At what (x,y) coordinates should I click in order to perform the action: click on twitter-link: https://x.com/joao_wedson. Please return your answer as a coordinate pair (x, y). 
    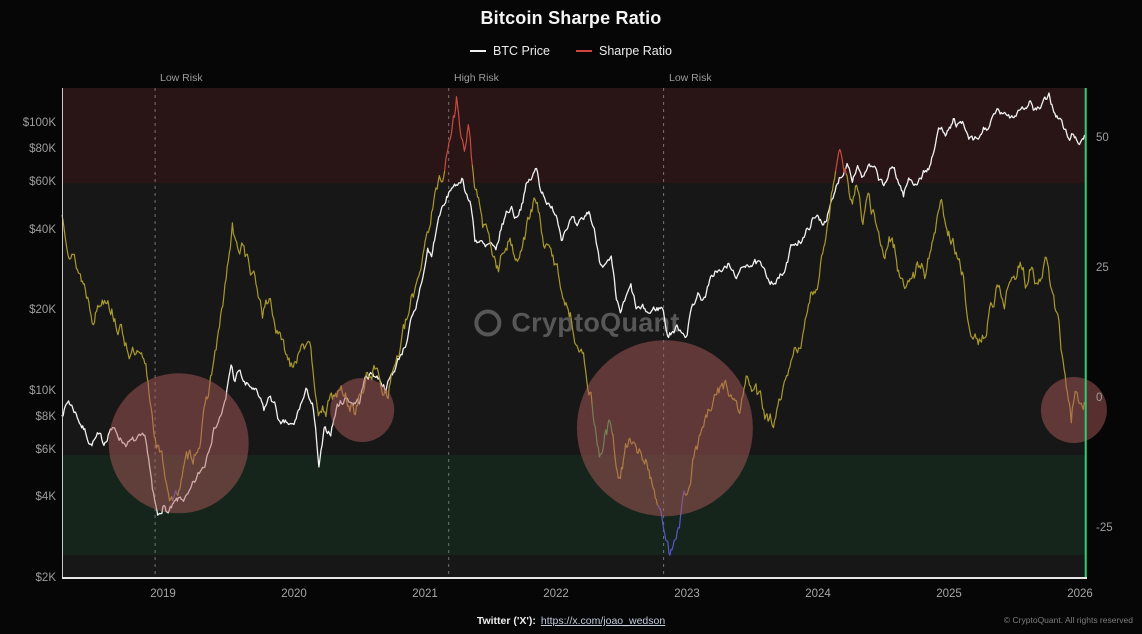
    Looking at the image, I should click on (603, 621).